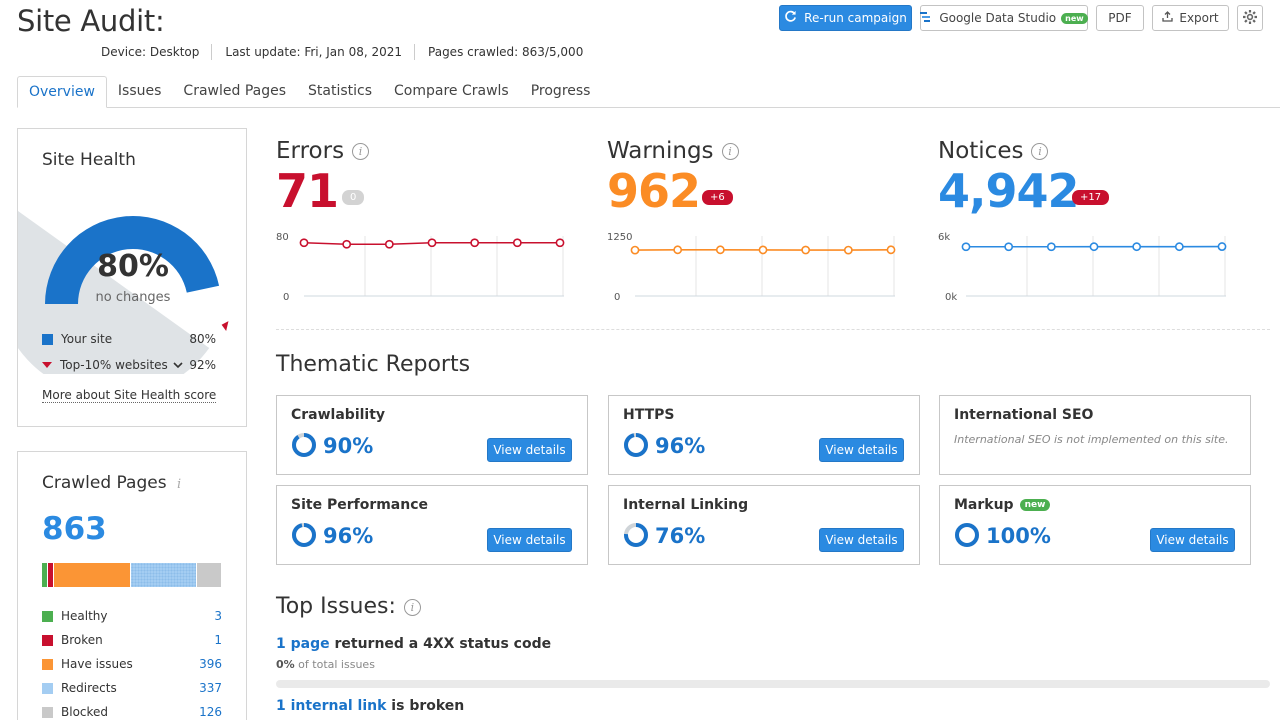 Image resolution: width=1280 pixels, height=720 pixels. Describe the element at coordinates (926, 18) in the screenshot. I see `data-studio-icon` at that location.